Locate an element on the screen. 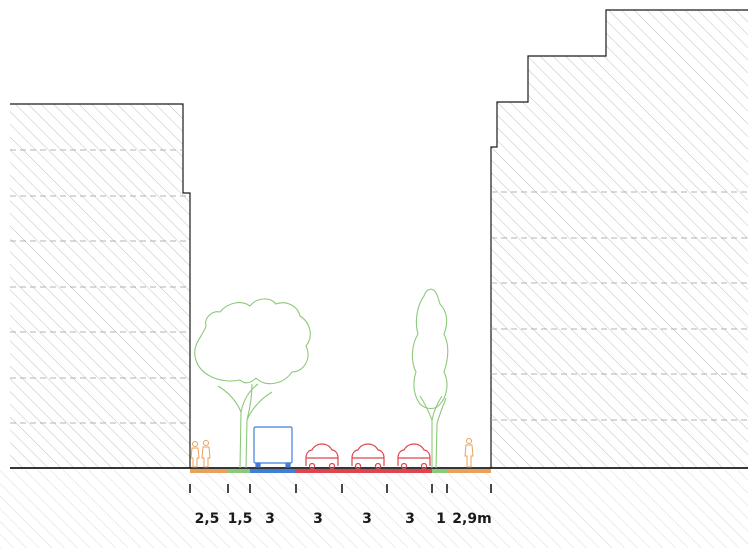 The height and width of the screenshot is (548, 748). ground-hatch is located at coordinates (374, 509).